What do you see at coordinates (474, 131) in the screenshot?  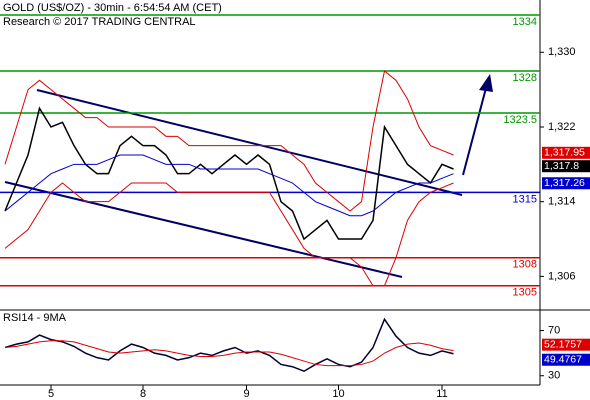 I see `arrow-shaft` at bounding box center [474, 131].